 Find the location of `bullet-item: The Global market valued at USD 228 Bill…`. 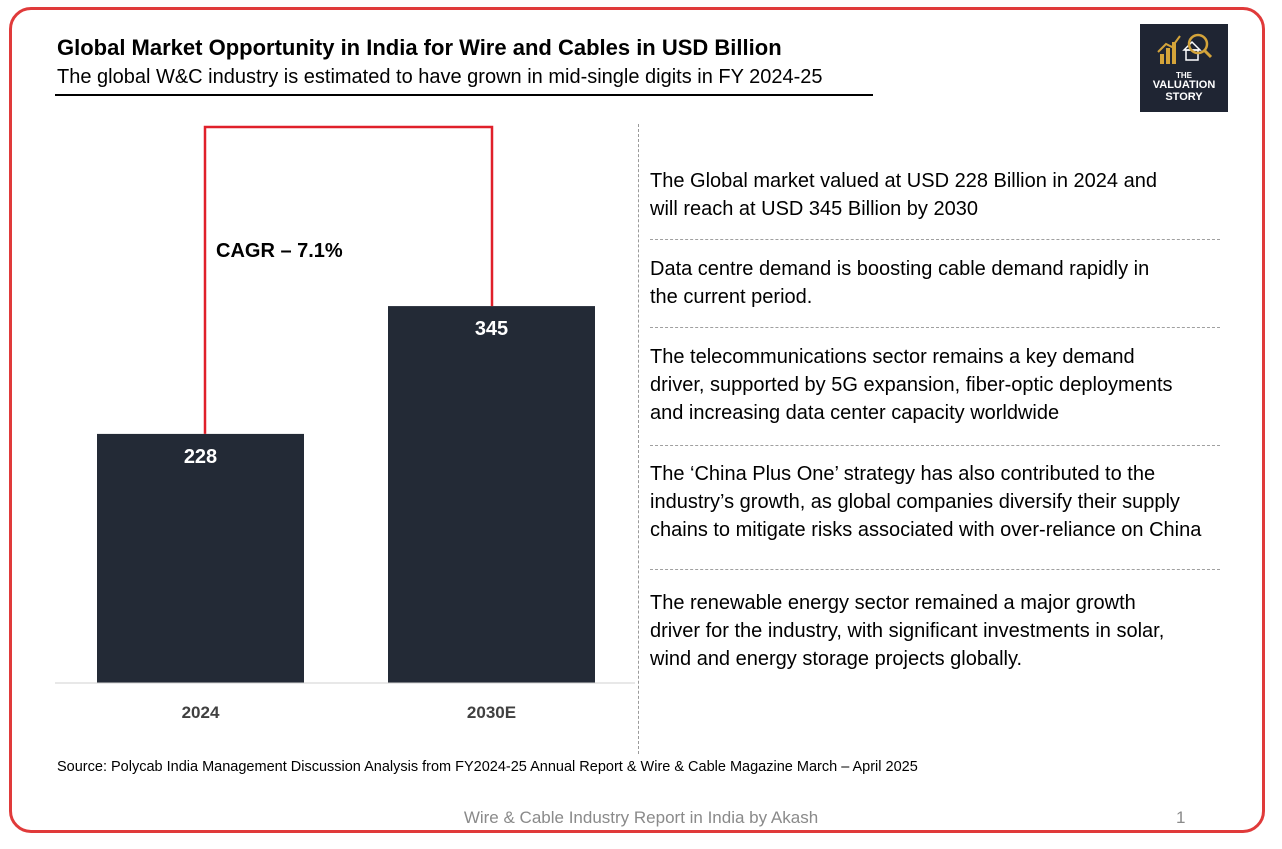

bullet-item: The Global market valued at USD 228 Bill… is located at coordinates (903, 195).